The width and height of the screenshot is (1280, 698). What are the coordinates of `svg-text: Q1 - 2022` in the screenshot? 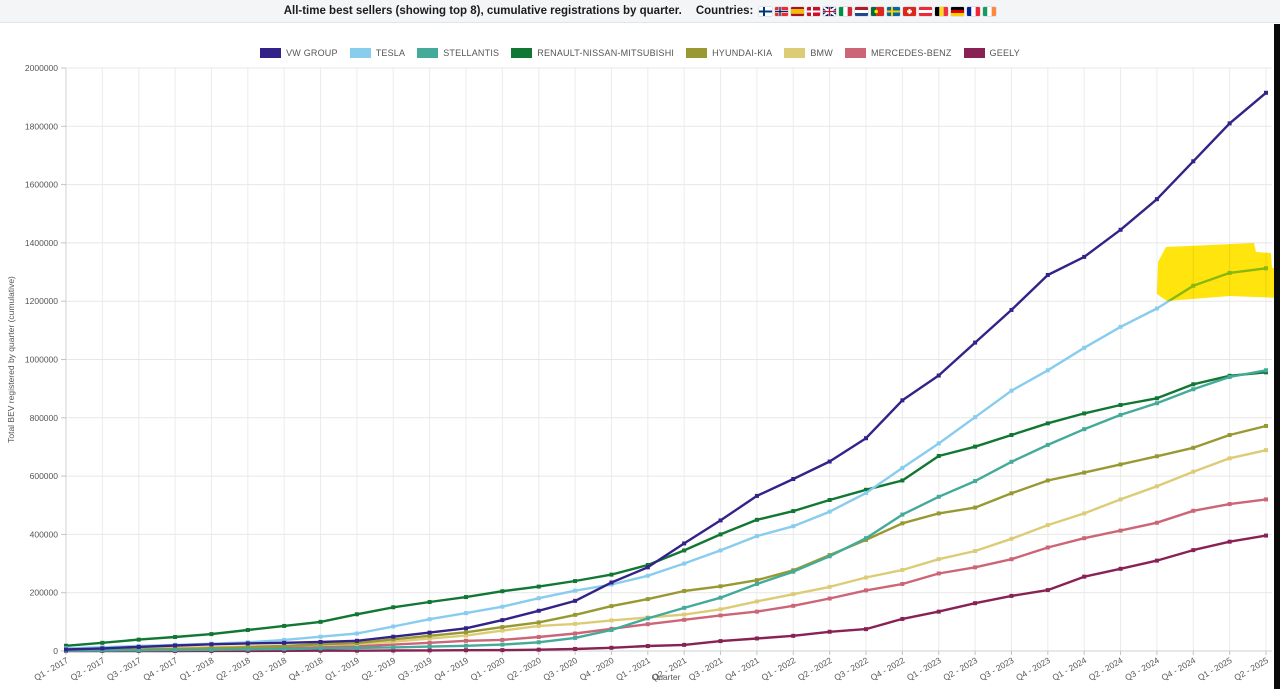 It's located at (779, 669).